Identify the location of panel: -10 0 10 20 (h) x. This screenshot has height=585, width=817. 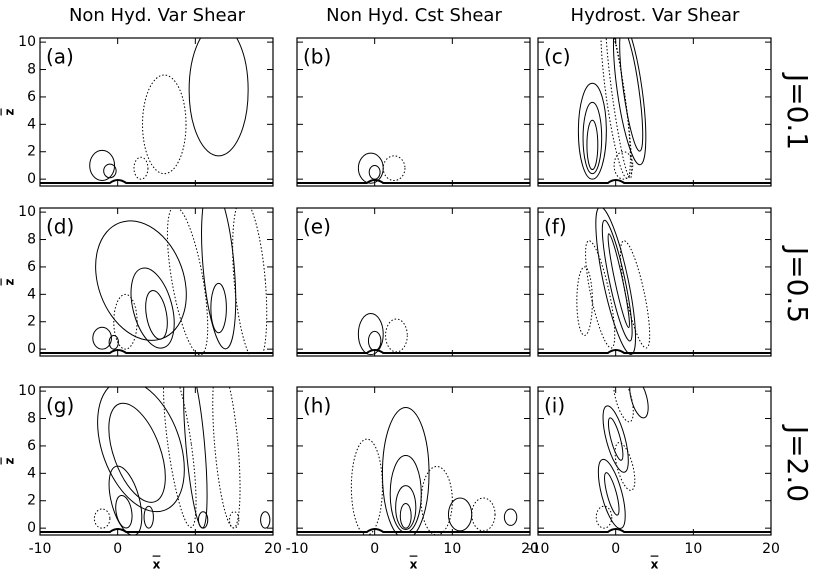
(412, 479).